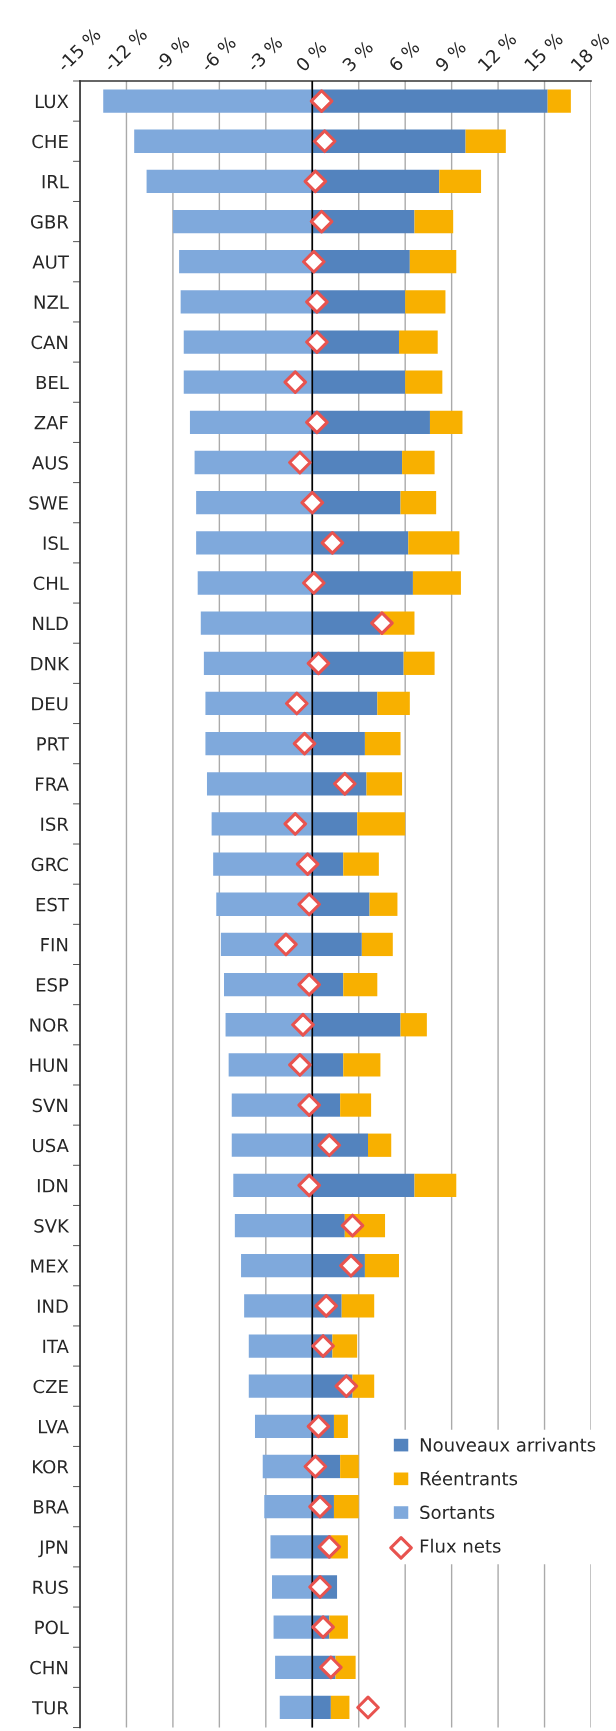  Describe the element at coordinates (50, 1587) in the screenshot. I see `y-tick-label: RUS` at that location.